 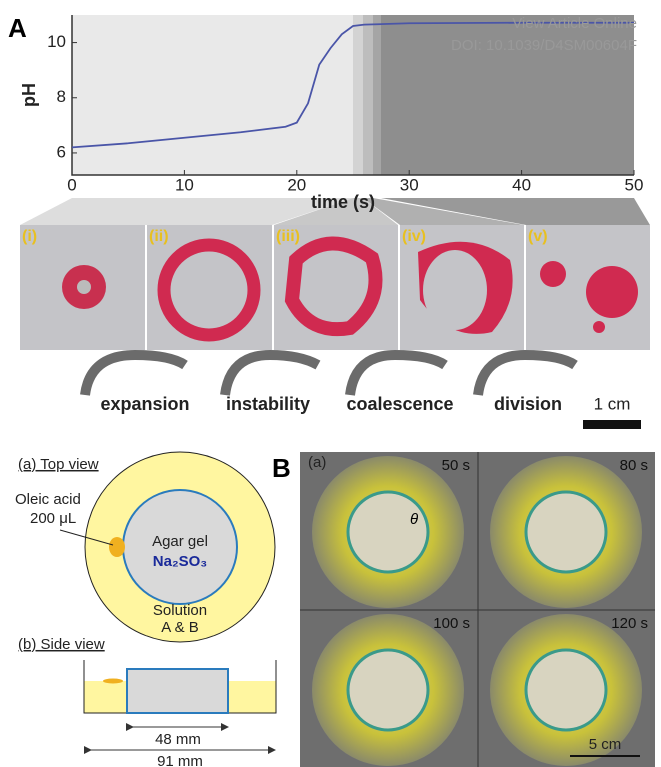 What do you see at coordinates (48, 499) in the screenshot?
I see `label: Oleic acid` at bounding box center [48, 499].